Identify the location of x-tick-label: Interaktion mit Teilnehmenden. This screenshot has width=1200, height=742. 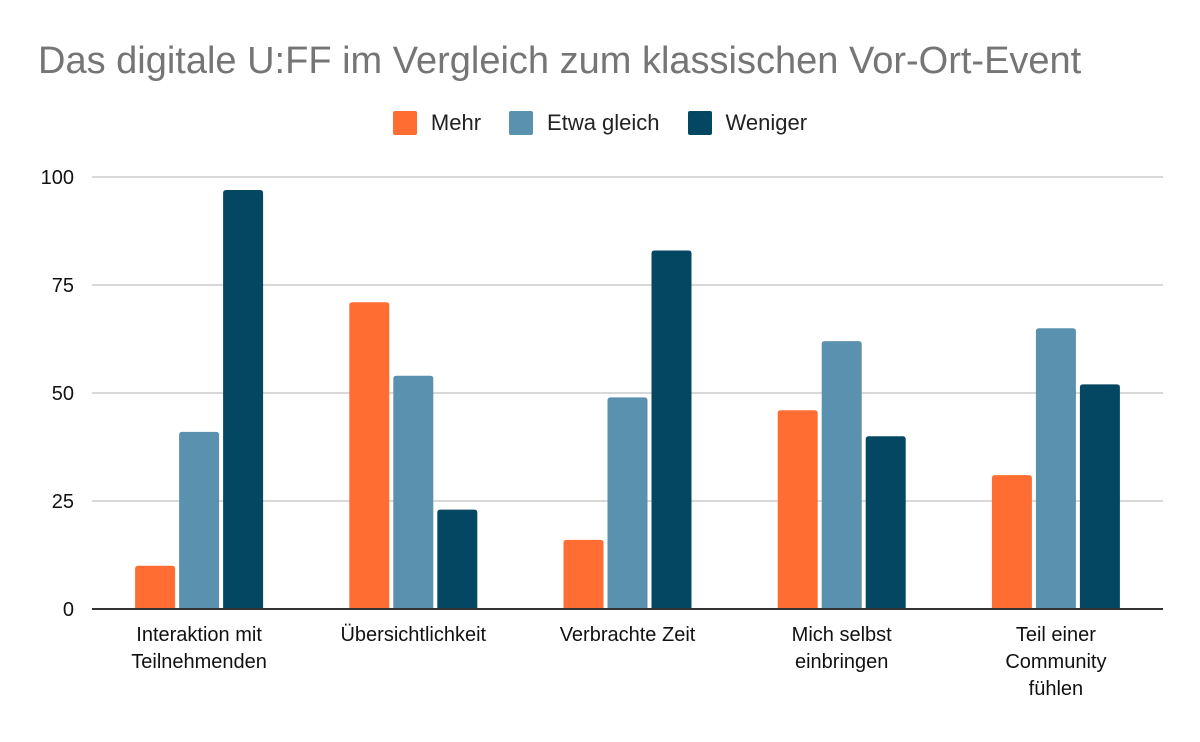
(199, 648).